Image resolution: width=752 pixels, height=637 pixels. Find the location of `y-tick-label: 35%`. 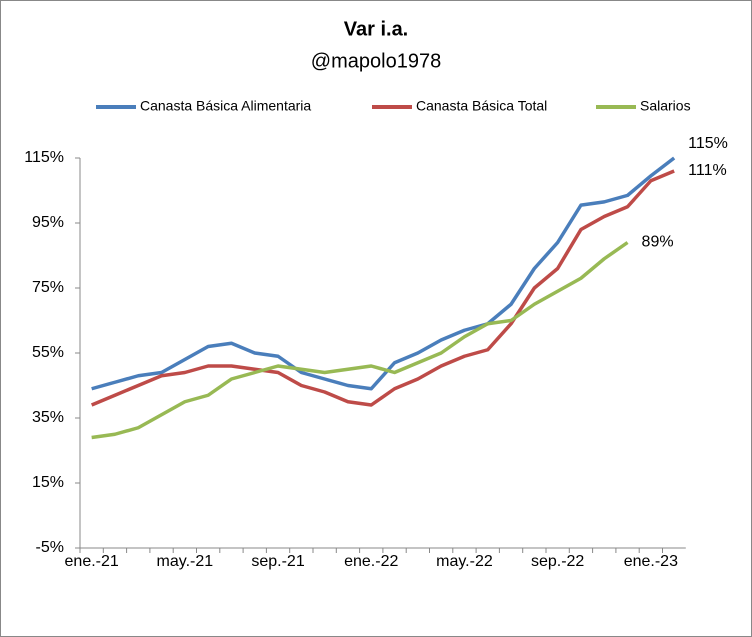

y-tick-label: 35% is located at coordinates (48, 417).